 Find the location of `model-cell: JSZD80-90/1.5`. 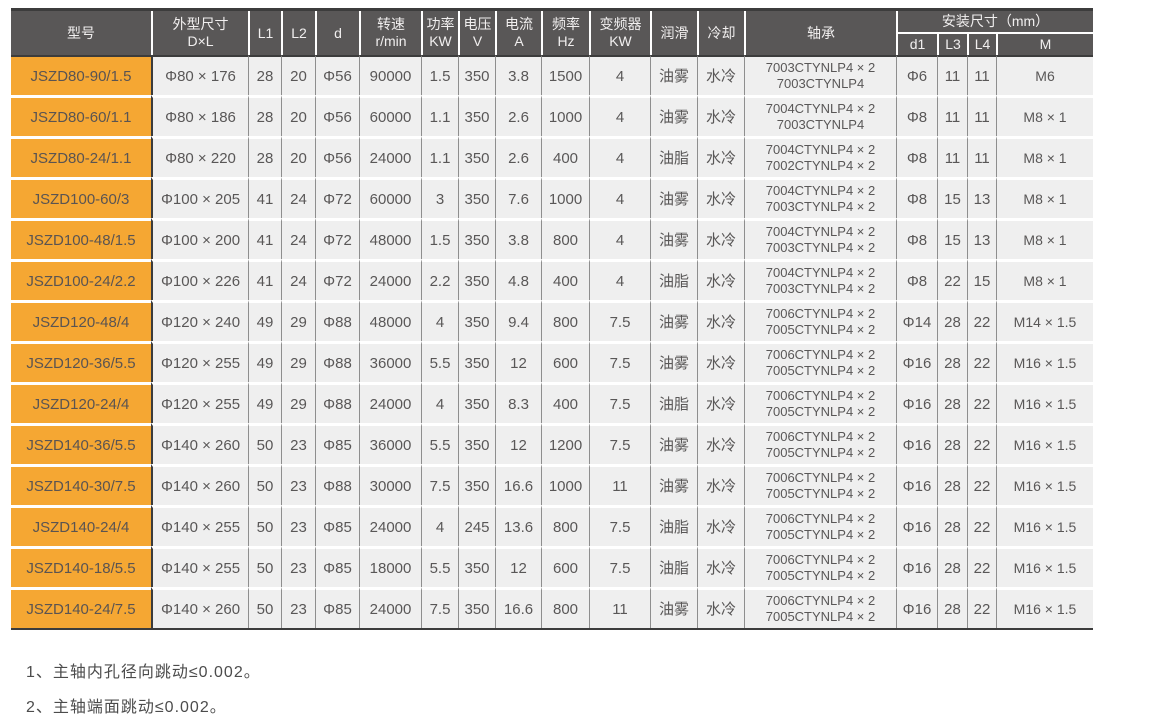

model-cell: JSZD80-90/1.5 is located at coordinates (81, 75).